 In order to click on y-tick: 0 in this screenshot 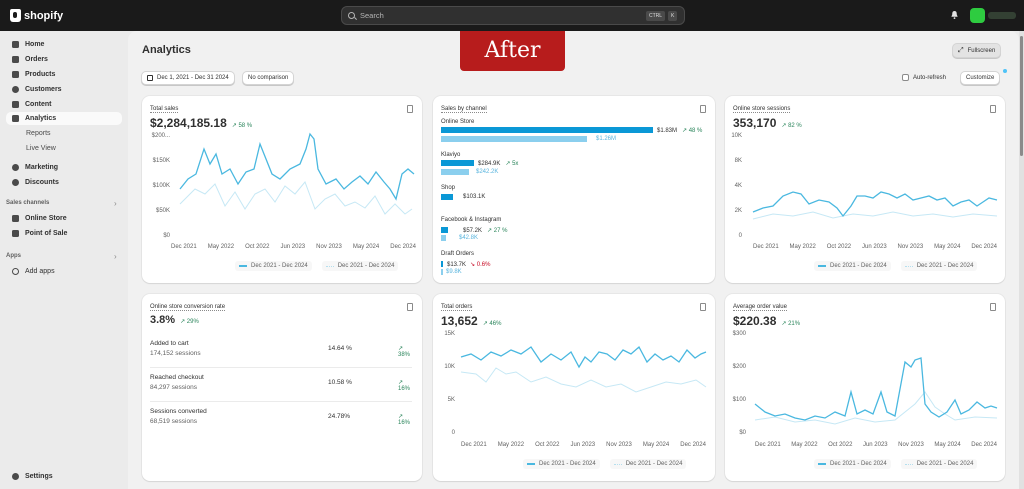, I will do `click(740, 236)`.